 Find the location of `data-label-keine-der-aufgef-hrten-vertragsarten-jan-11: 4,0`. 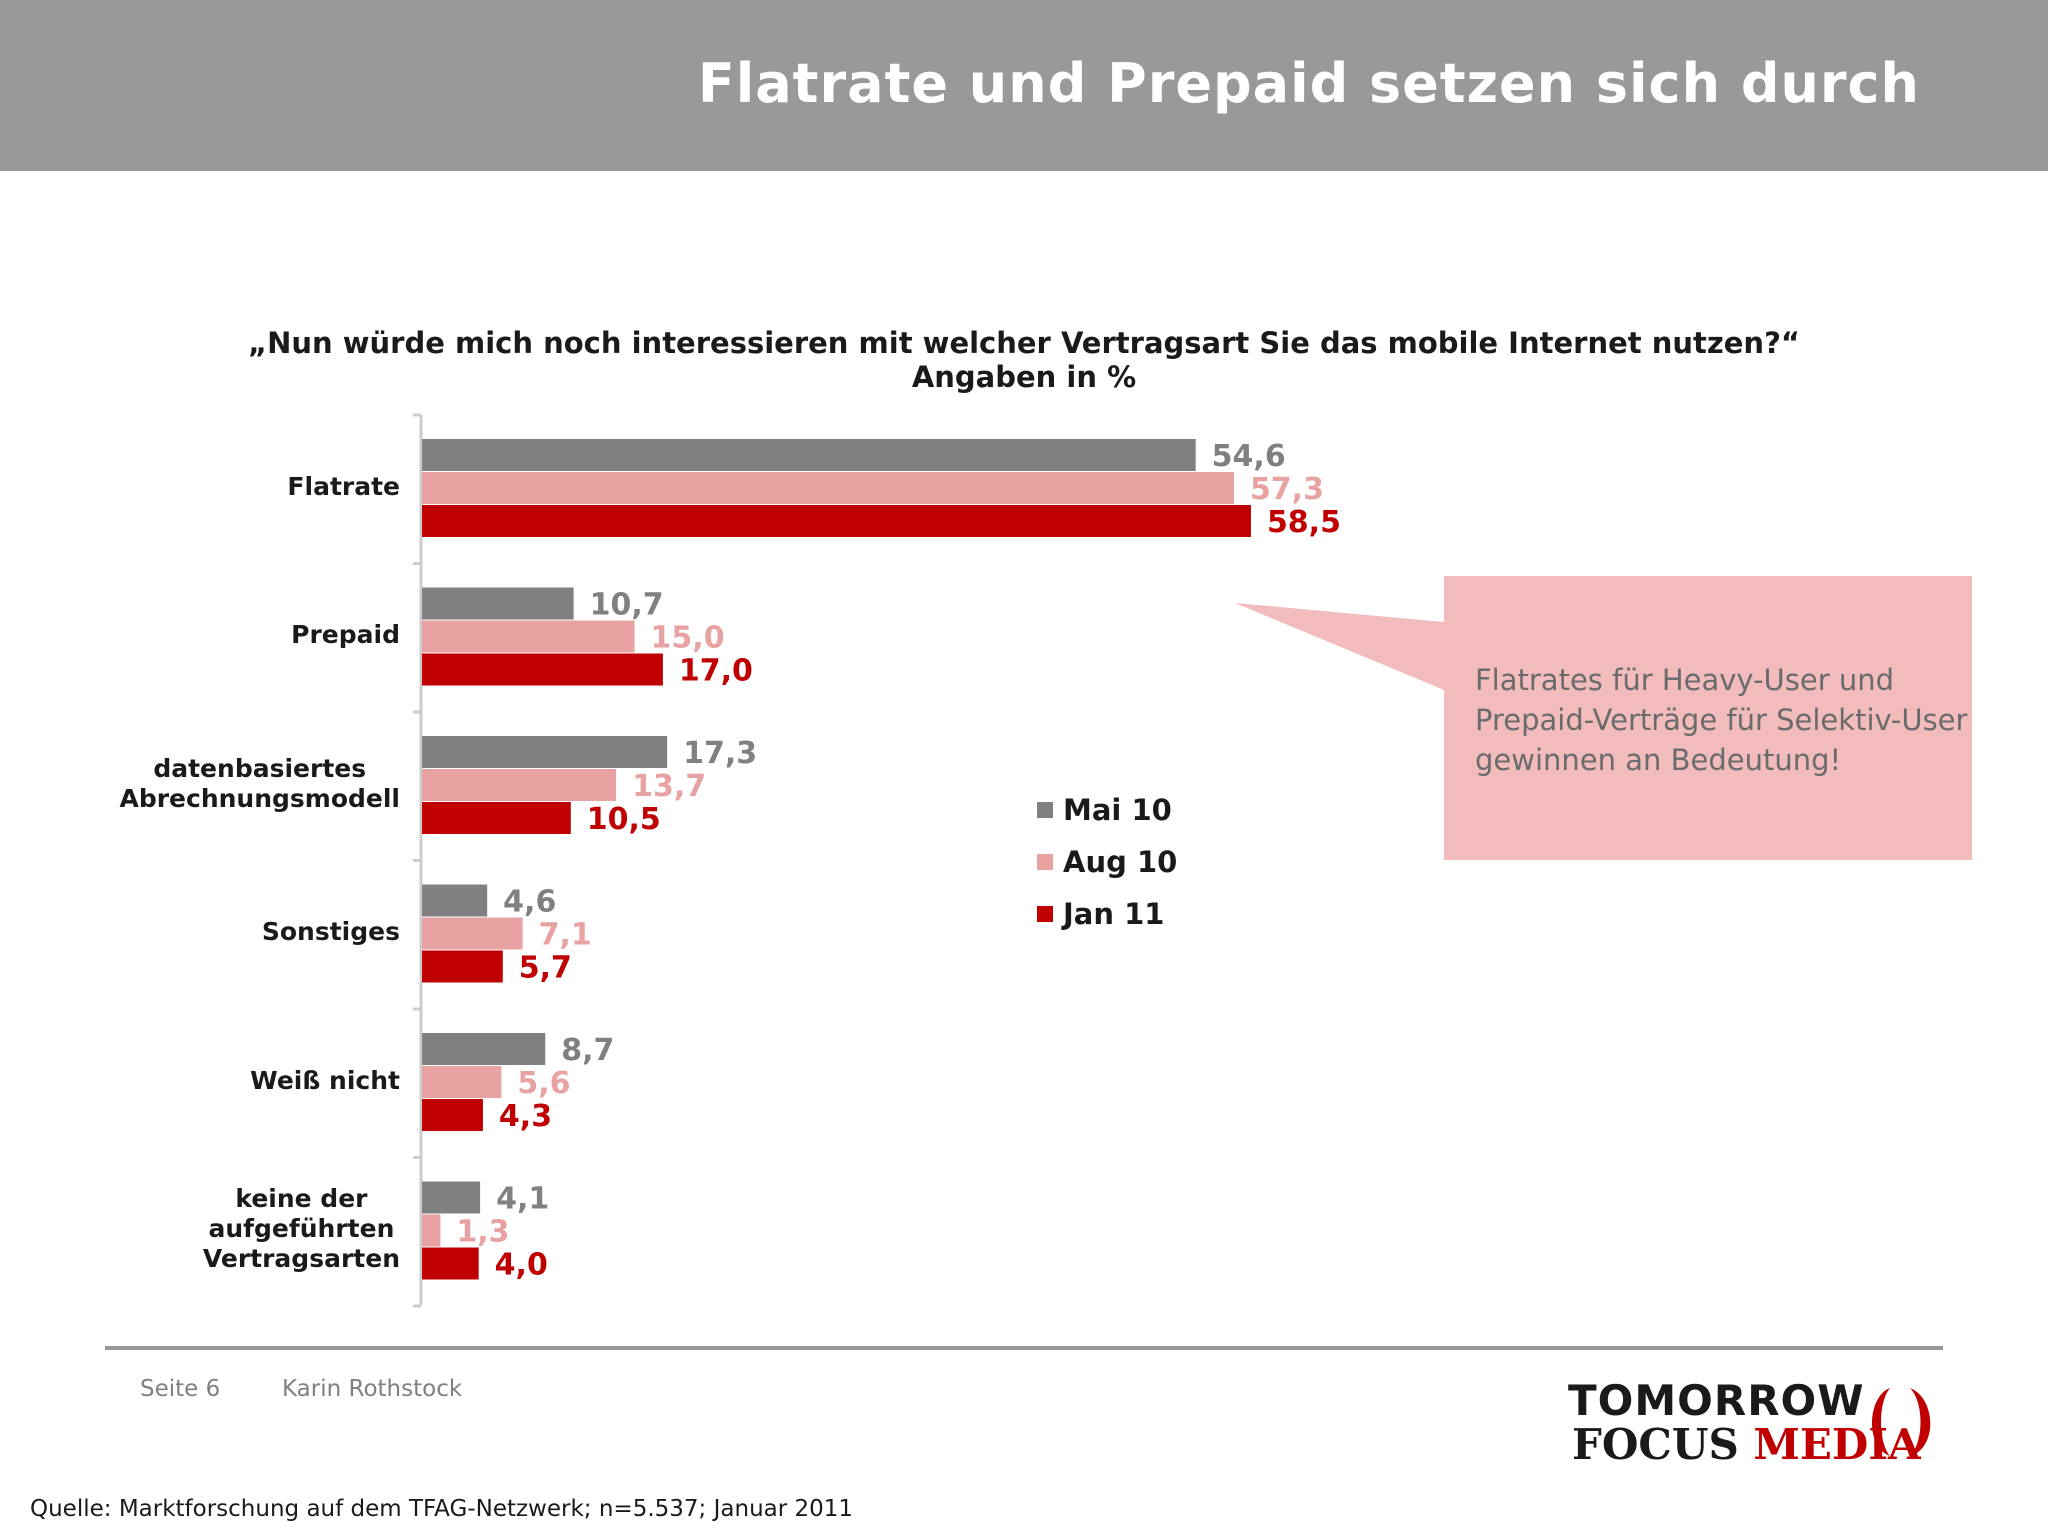

data-label-keine-der-aufgef-hrten-vertragsarten-jan-11: 4,0 is located at coordinates (521, 1265).